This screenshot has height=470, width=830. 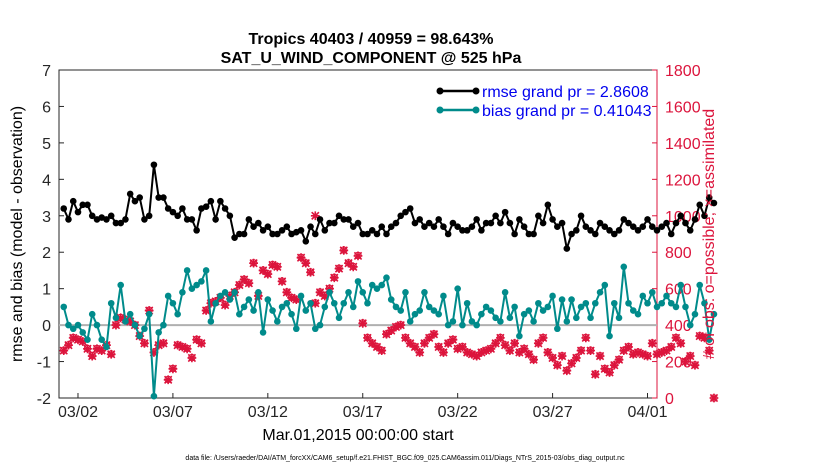 What do you see at coordinates (46, 71) in the screenshot?
I see `y-tick-label: 7` at bounding box center [46, 71].